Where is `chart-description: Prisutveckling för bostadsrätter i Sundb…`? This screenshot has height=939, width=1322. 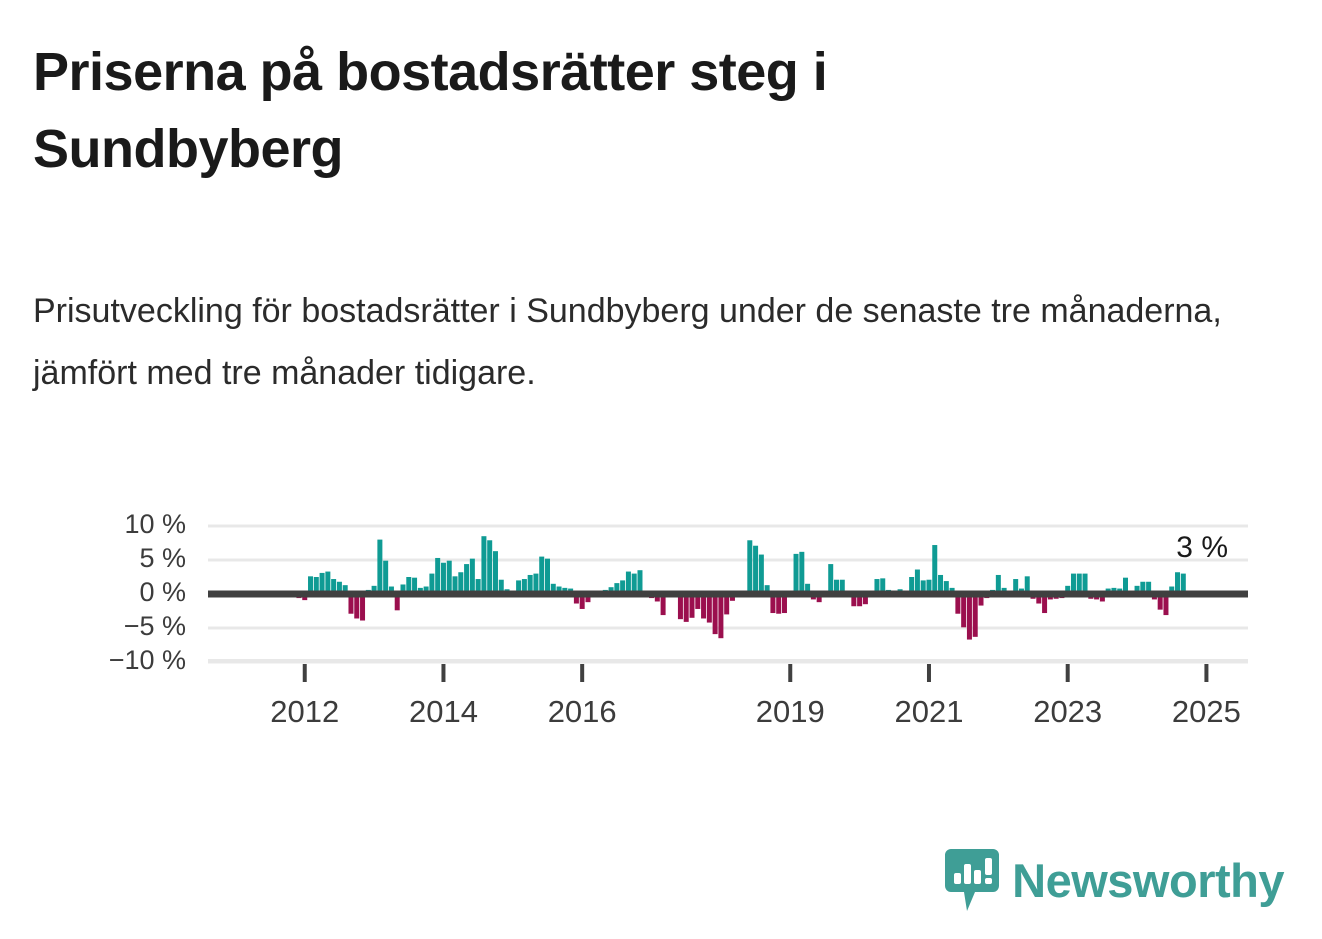
chart-description: Prisutveckling för bostadsrätter i Sundb… is located at coordinates (627, 342).